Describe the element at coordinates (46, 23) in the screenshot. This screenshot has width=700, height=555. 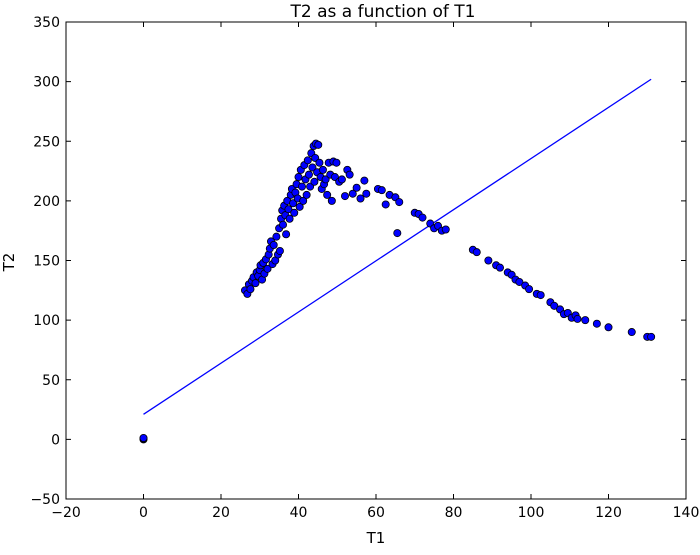
I see `y-tick-label: 350` at that location.